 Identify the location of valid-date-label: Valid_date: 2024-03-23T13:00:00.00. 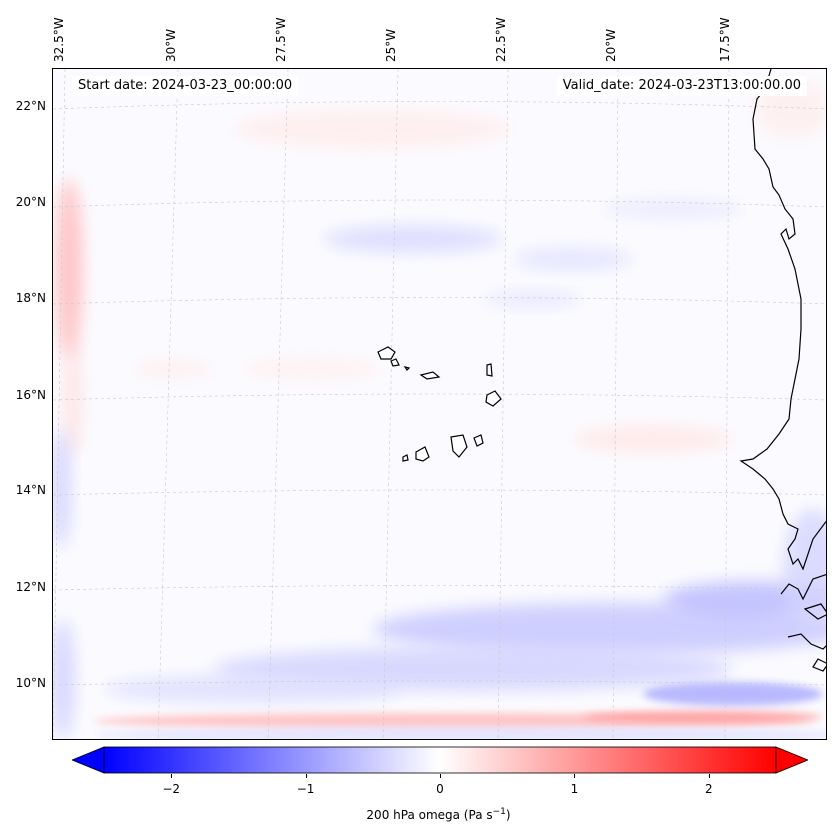
(681, 86).